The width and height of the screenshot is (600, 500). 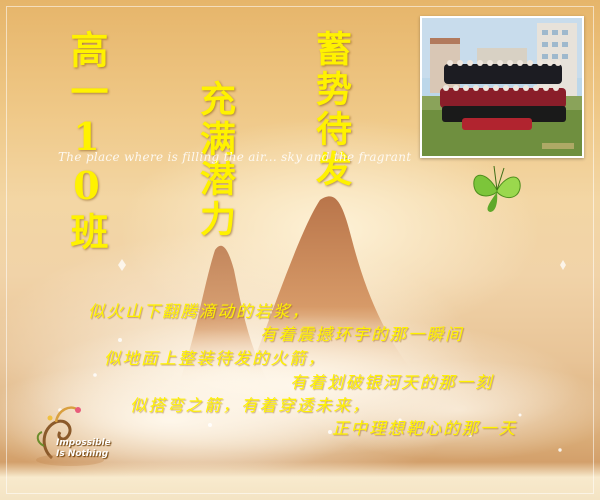 What do you see at coordinates (424, 428) in the screenshot?
I see `poem-line-6: 正中理想靶心的那一天` at bounding box center [424, 428].